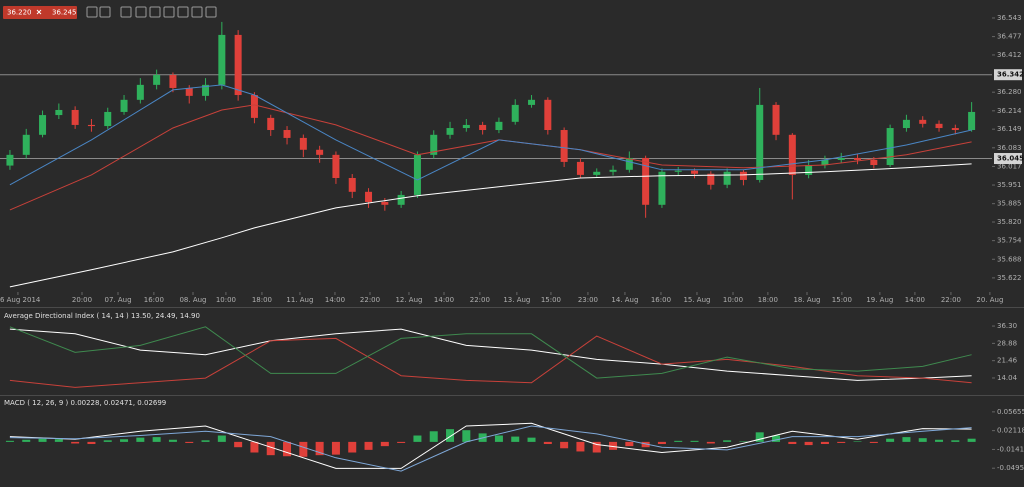 The width and height of the screenshot is (1024, 487). I want to click on chart-type-button, so click(141, 12).